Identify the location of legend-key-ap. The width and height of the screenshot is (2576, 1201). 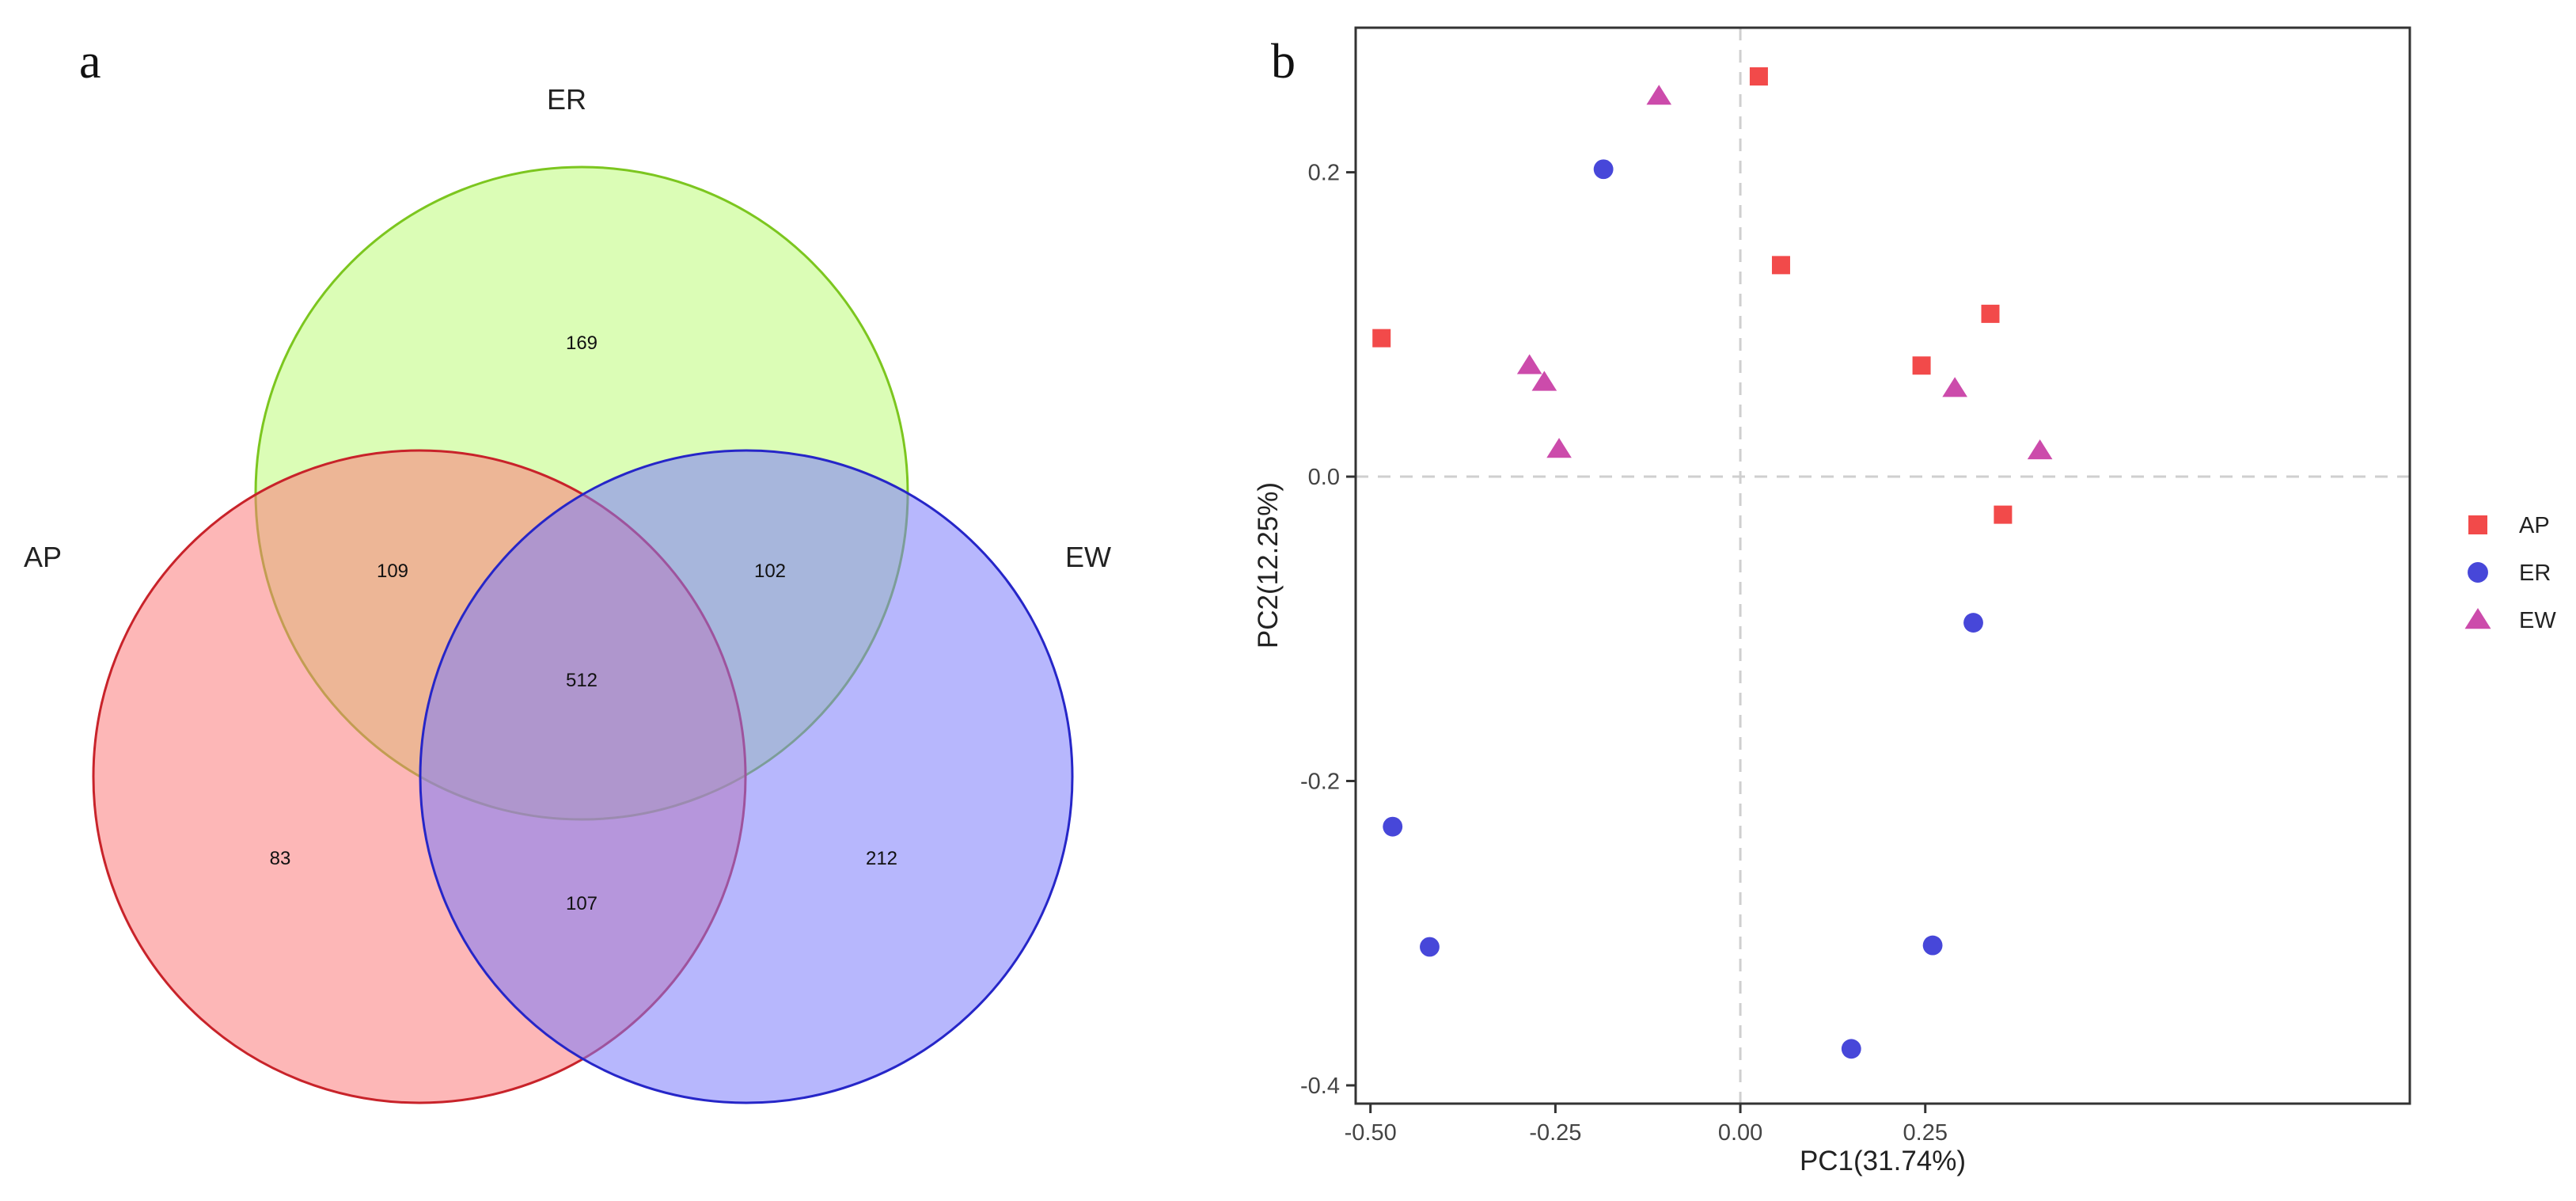
(2477, 524).